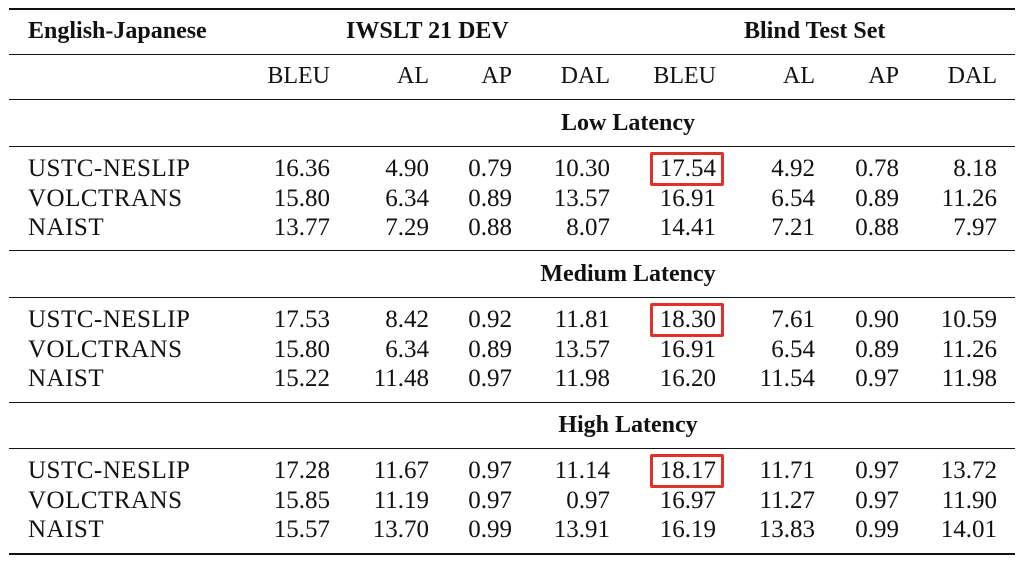 The height and width of the screenshot is (564, 1024). What do you see at coordinates (413, 76) in the screenshot?
I see `metric-header-al-1: AL` at bounding box center [413, 76].